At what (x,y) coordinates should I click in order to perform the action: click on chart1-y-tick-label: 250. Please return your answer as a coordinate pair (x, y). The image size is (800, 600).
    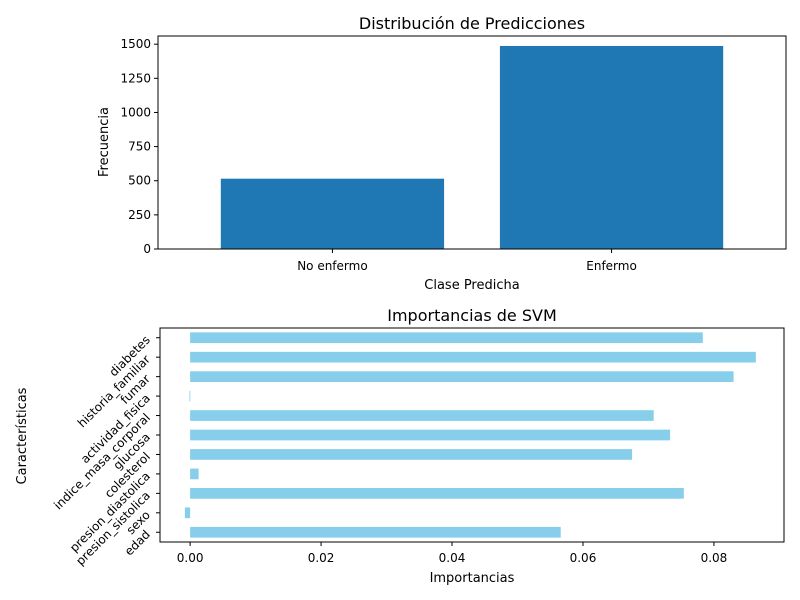
    Looking at the image, I should click on (139, 215).